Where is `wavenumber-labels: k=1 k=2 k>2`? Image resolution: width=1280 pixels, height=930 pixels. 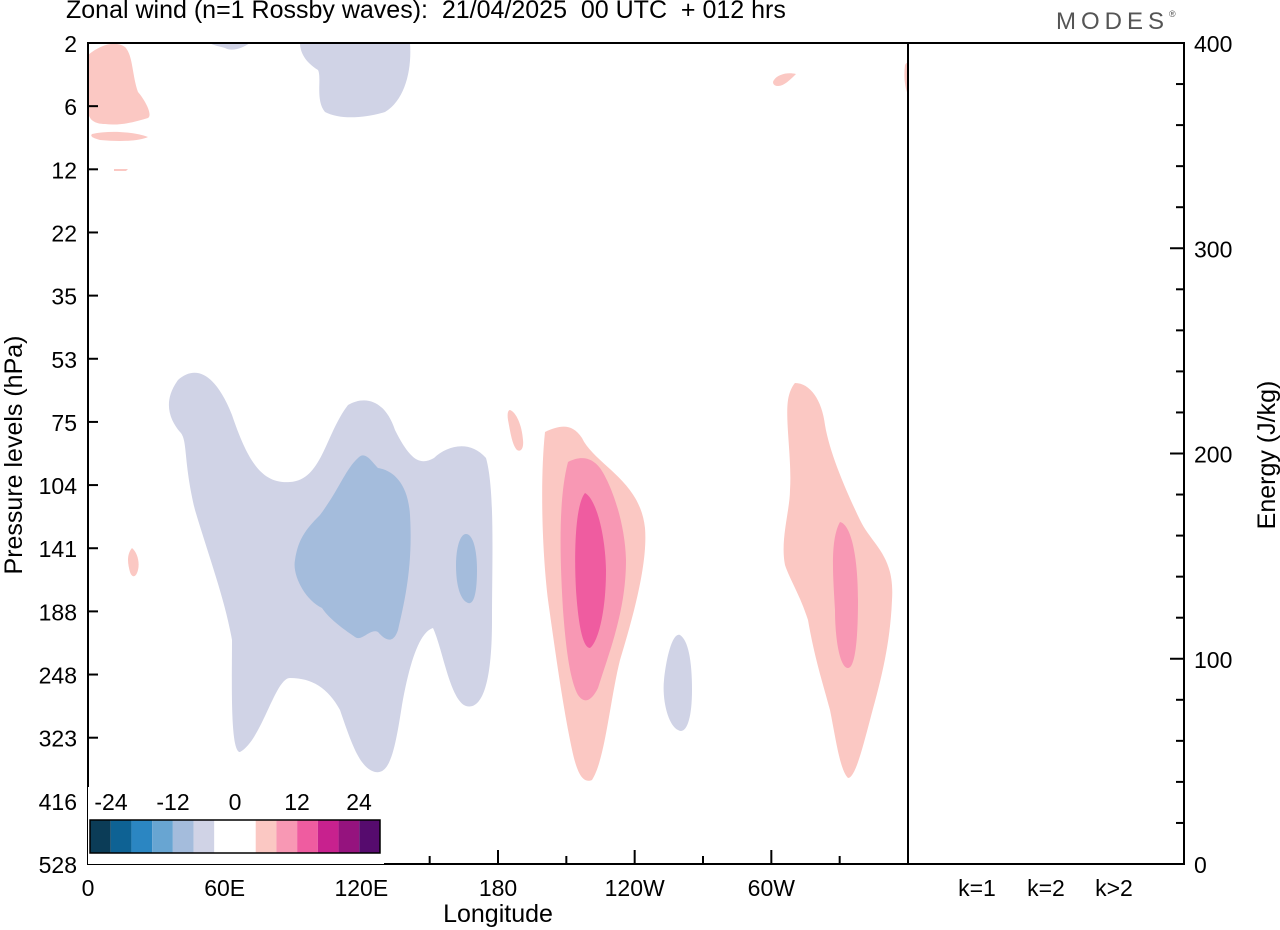
wavenumber-labels: k=1 k=2 k>2 is located at coordinates (1045, 888).